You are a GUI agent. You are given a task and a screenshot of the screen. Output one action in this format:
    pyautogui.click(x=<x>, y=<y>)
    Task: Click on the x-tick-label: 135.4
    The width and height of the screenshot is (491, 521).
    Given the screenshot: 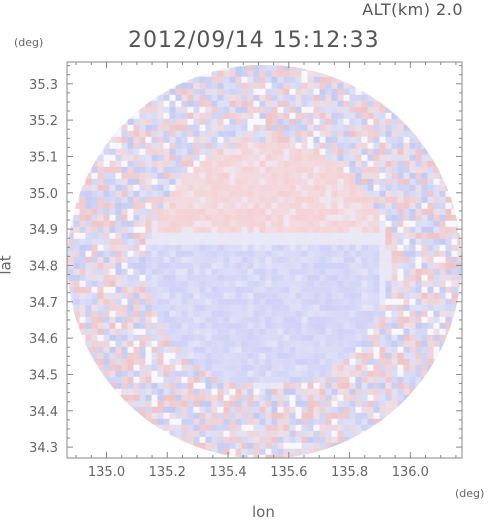 What is the action you would take?
    pyautogui.click(x=227, y=472)
    